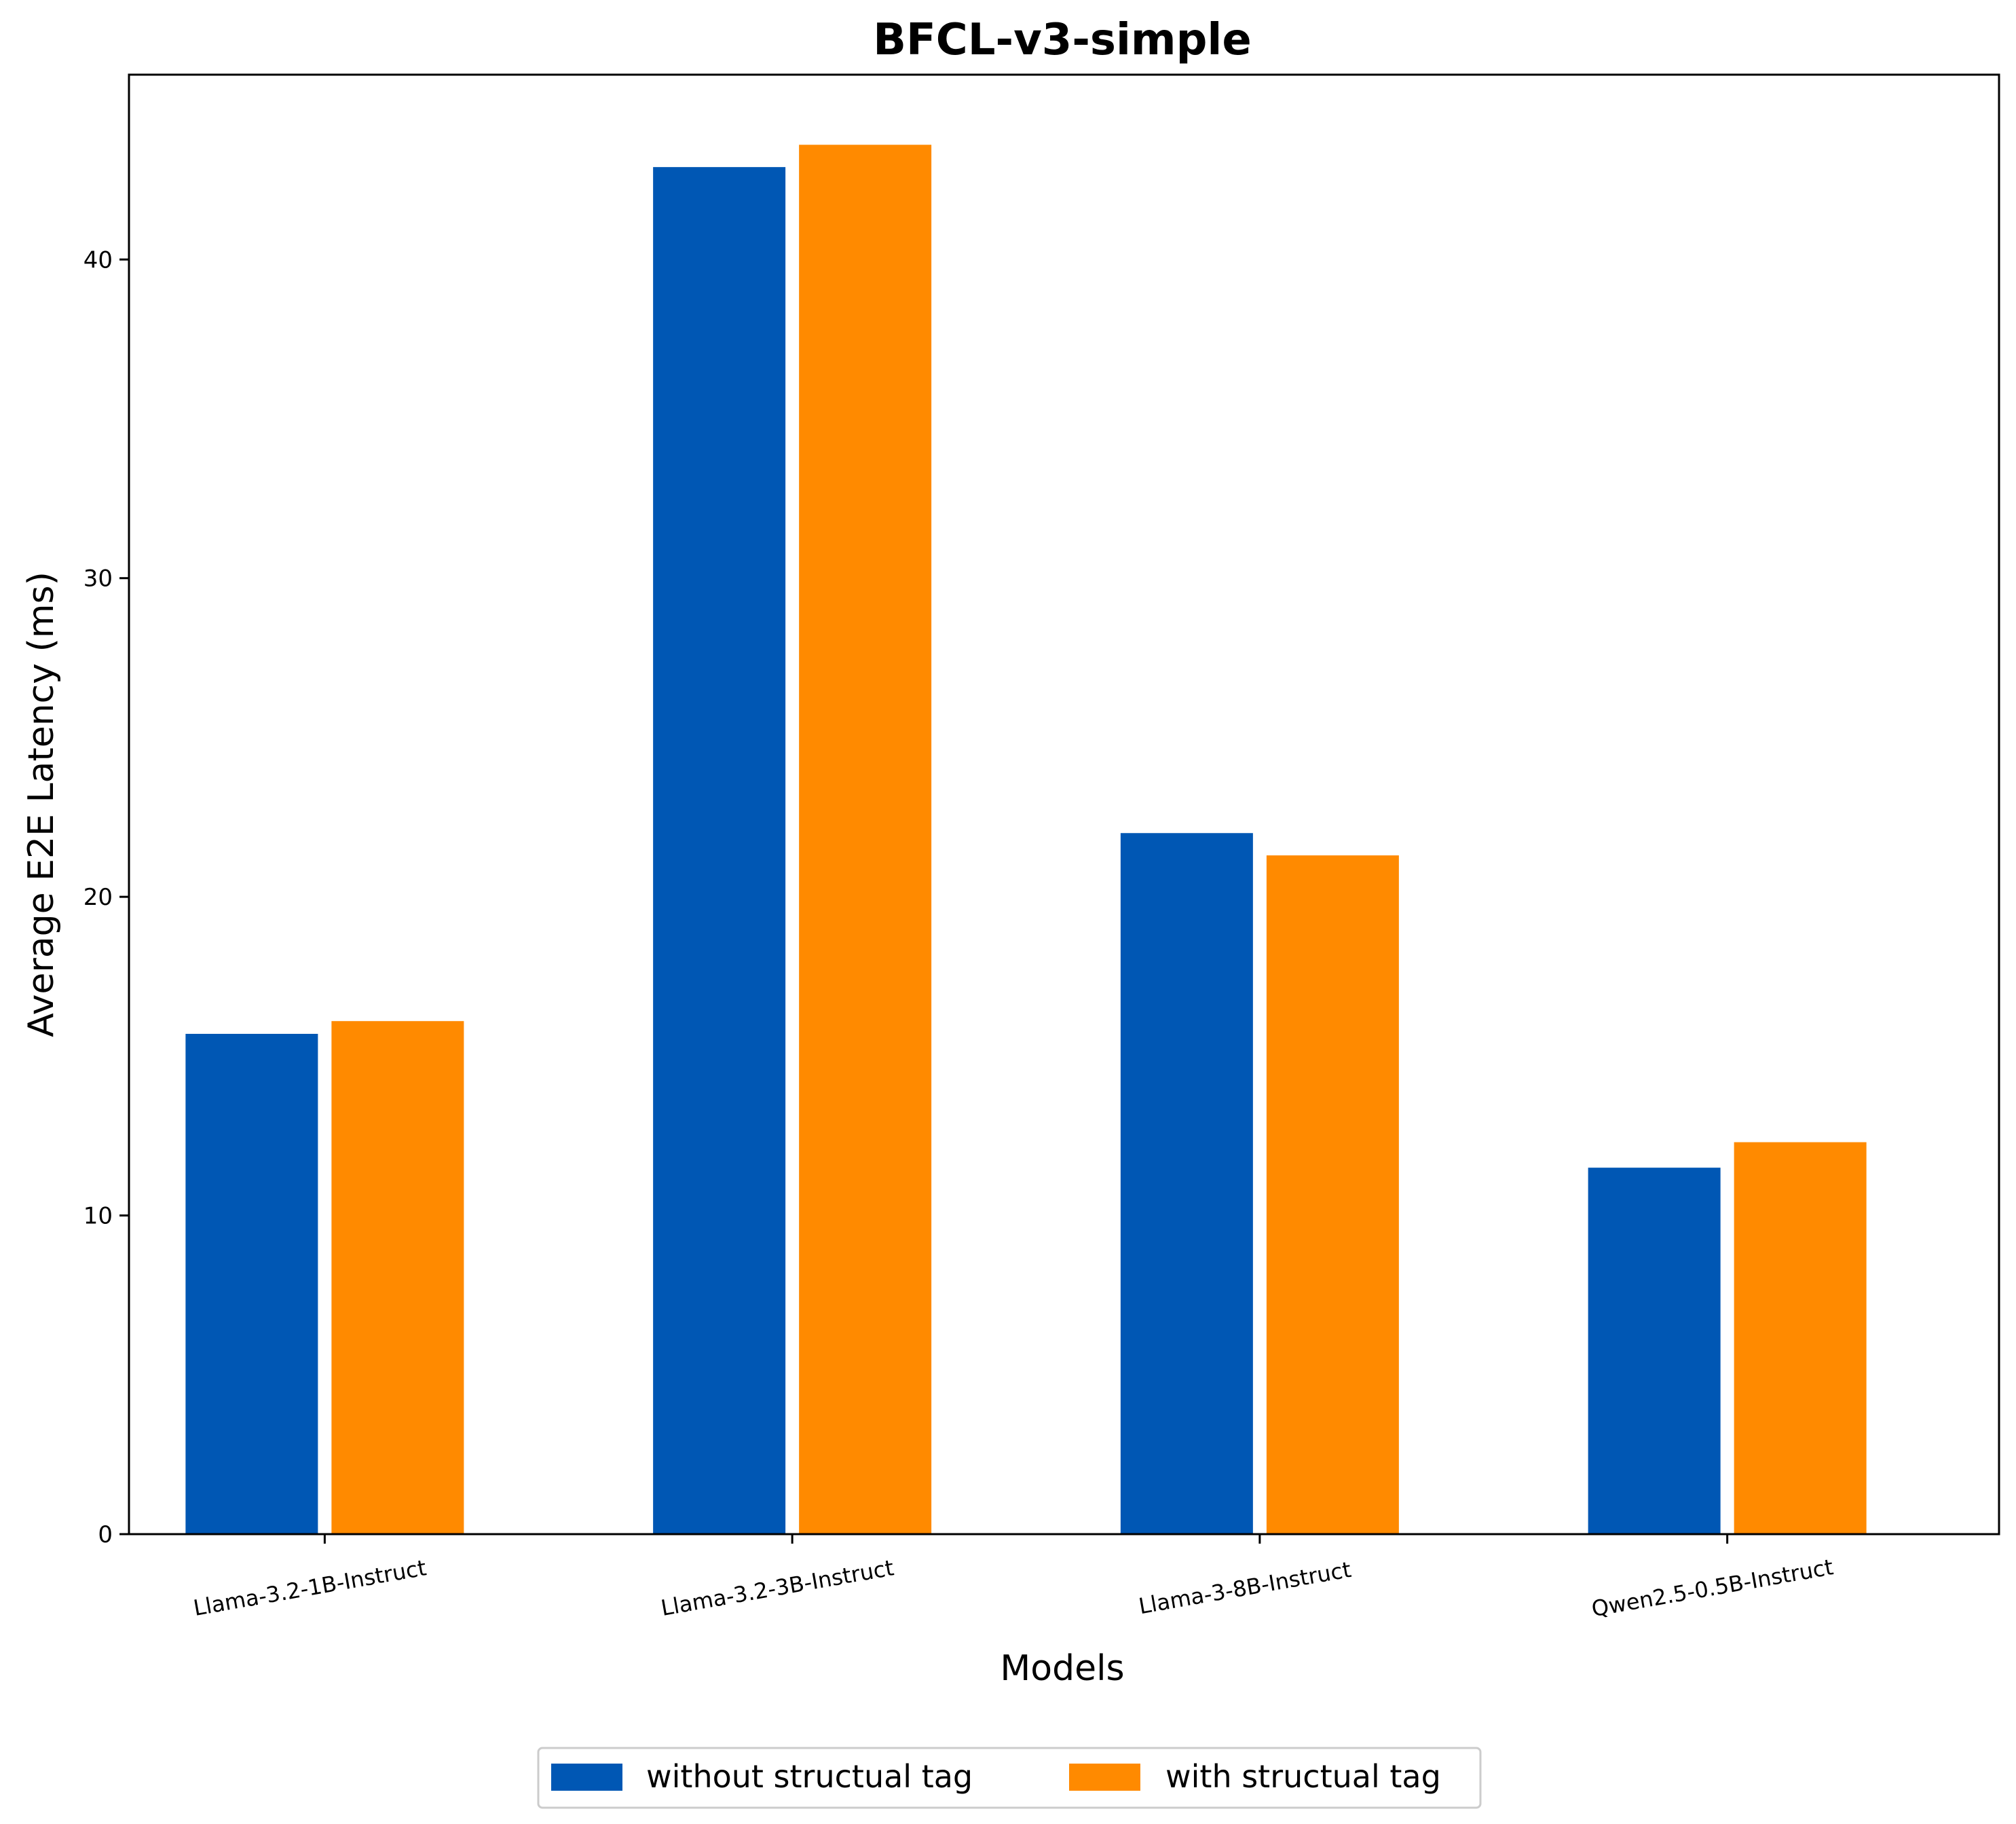 This screenshot has width=2016, height=1824. Describe the element at coordinates (42, 804) in the screenshot. I see `y-axis-label: Average E2E Latency (ms)` at that location.